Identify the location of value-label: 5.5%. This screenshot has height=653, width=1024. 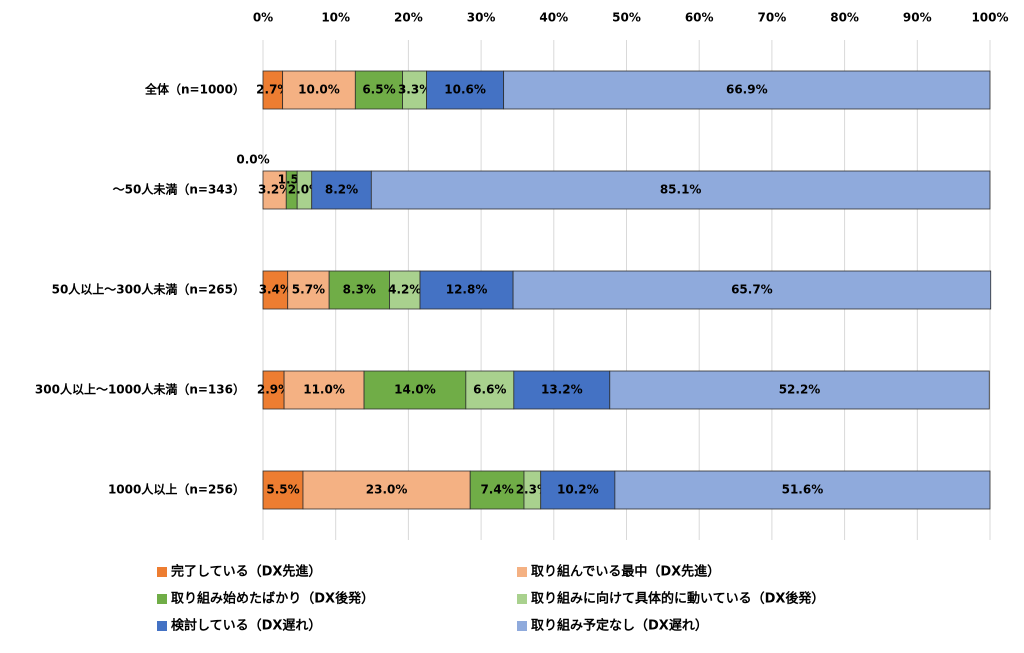
(282, 490).